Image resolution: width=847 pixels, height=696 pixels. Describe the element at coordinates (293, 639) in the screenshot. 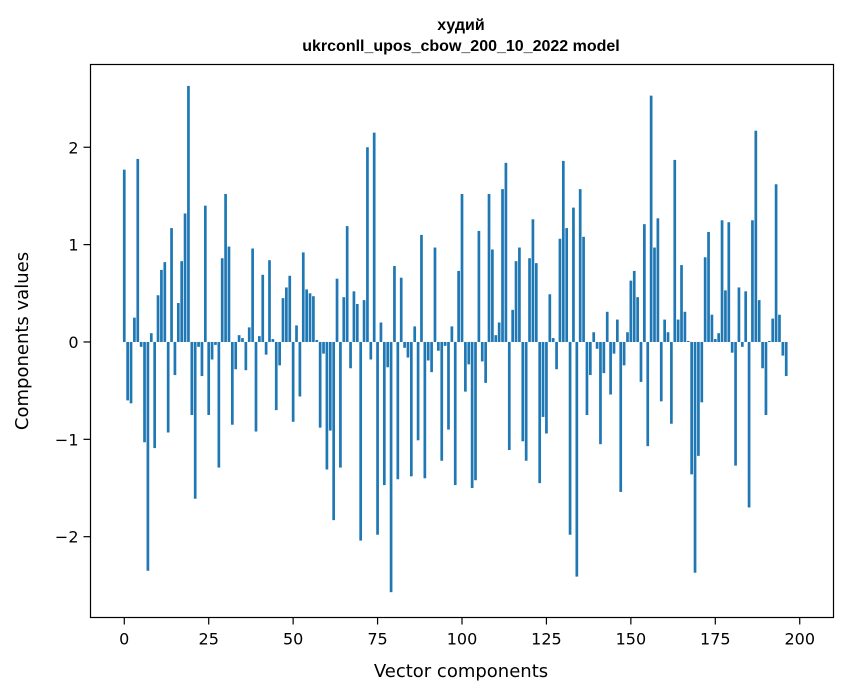

I see `x-tick-label: 50` at that location.